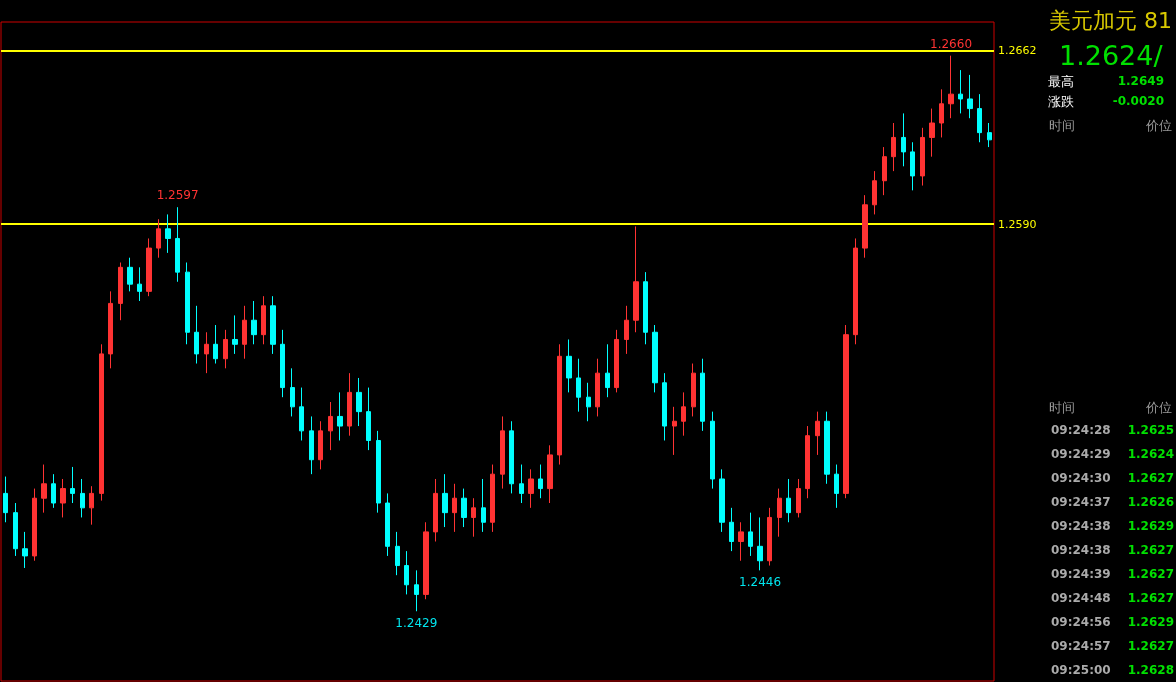 The height and width of the screenshot is (682, 1176). Describe the element at coordinates (1150, 454) in the screenshot. I see `text: 1.2624` at that location.